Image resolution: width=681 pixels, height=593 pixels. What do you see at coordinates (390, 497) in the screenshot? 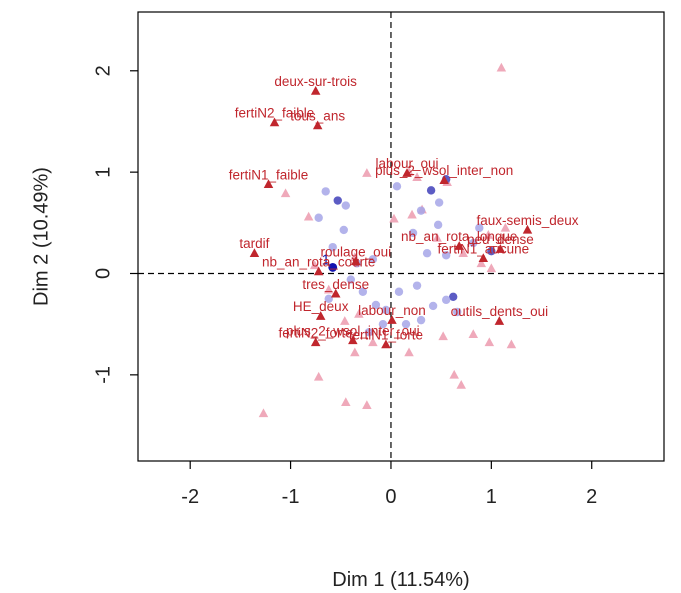
I see `x-tick-label: 0` at bounding box center [390, 497].